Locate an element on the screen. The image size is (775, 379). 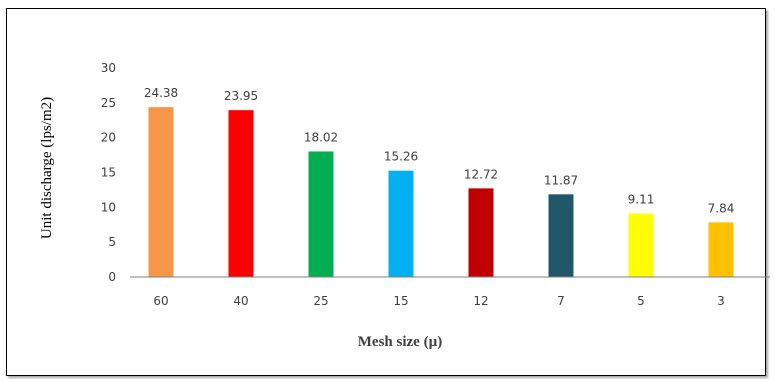
x-tick-label: 3 is located at coordinates (721, 301).